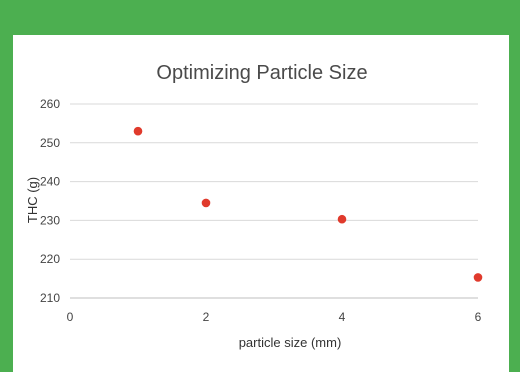 The image size is (520, 372). I want to click on x-tick-labels: 0 2 4 6, so click(274, 317).